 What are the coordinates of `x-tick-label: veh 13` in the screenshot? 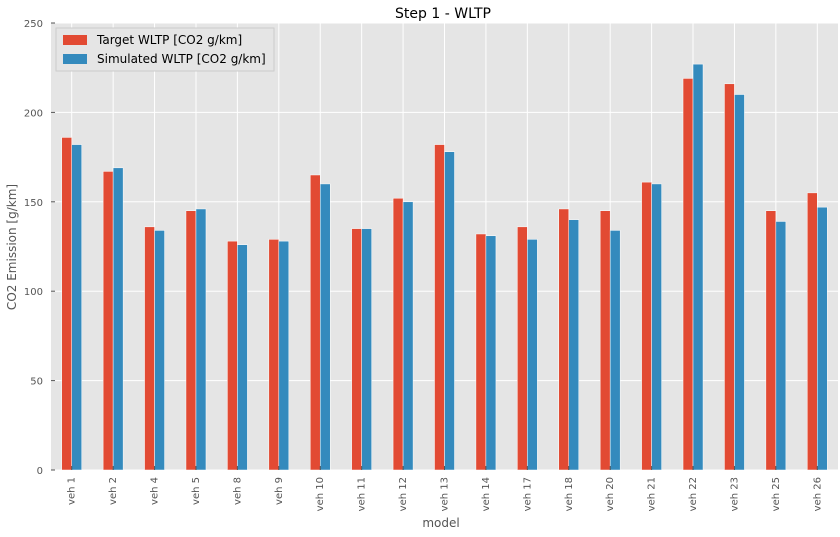 It's located at (445, 494).